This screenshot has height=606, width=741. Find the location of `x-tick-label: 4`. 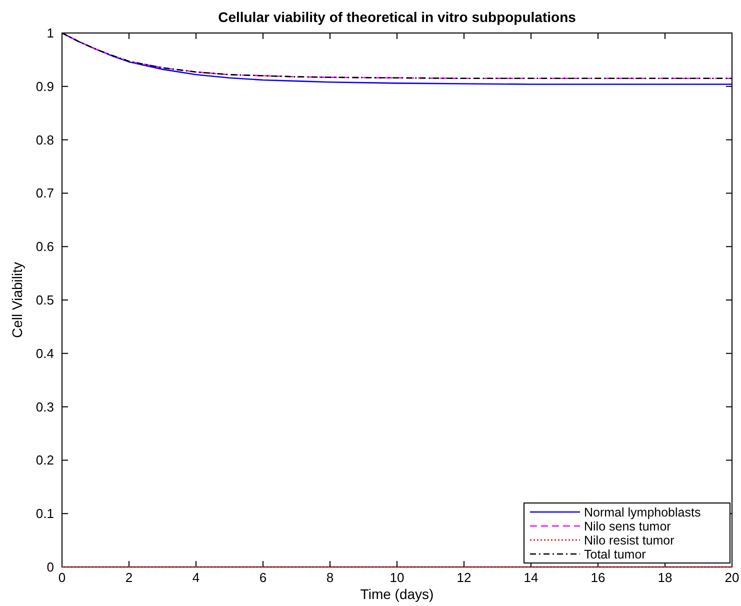

x-tick-label: 4 is located at coordinates (196, 577).